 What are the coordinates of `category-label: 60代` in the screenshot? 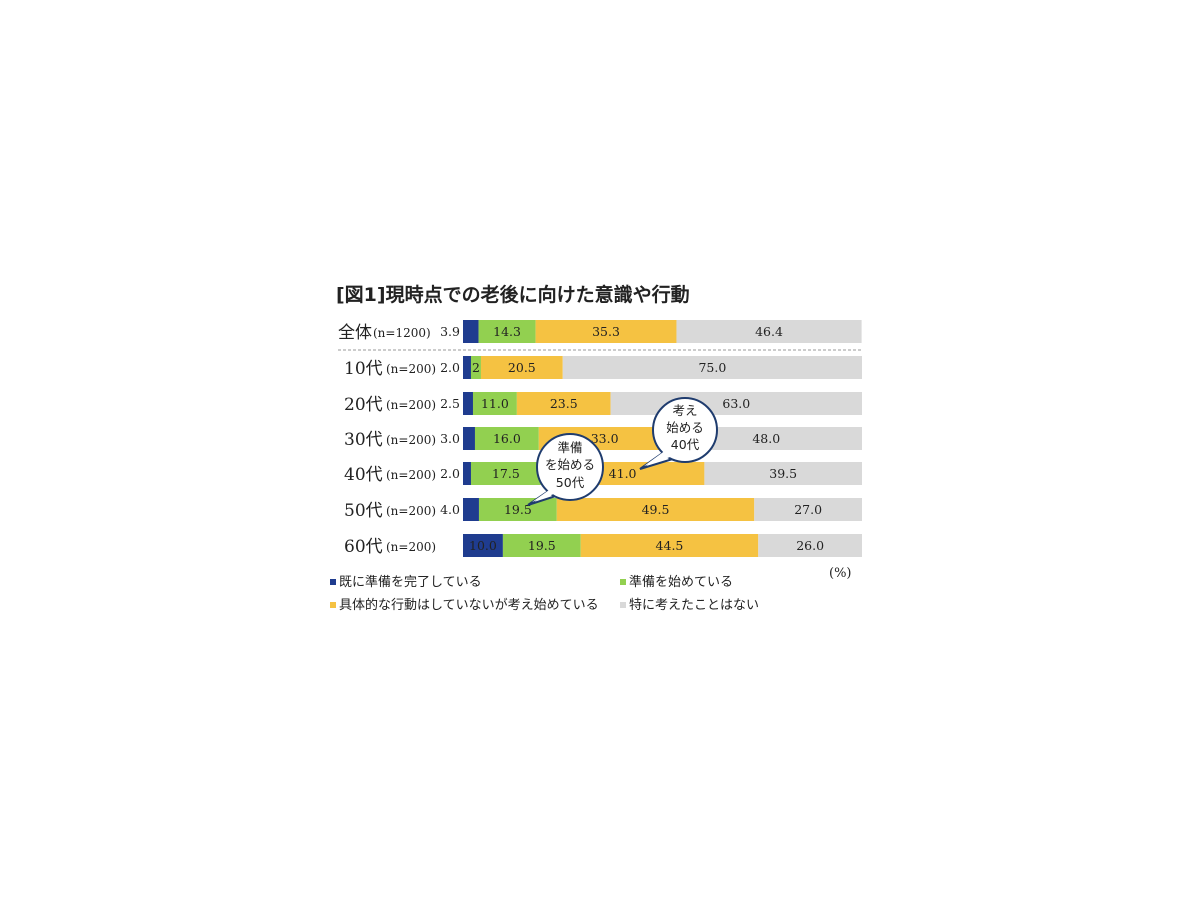 It's located at (363, 547).